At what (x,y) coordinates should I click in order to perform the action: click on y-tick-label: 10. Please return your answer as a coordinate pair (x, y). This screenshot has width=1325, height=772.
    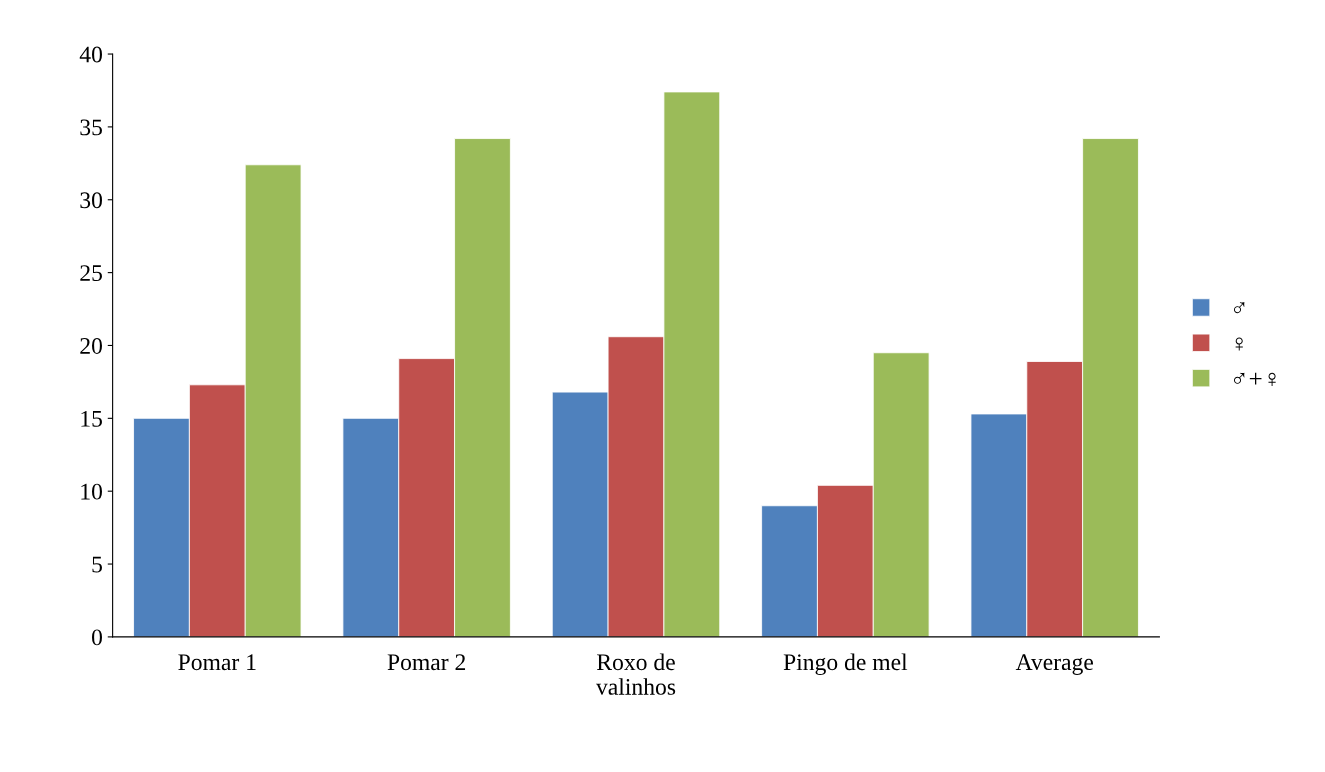
    Looking at the image, I should click on (91, 491).